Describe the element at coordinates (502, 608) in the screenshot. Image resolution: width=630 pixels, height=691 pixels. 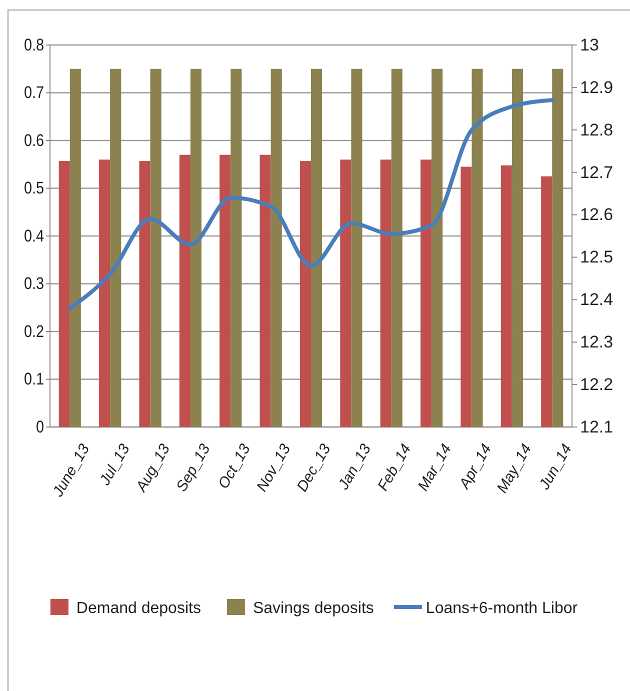
I see `legend-label: Loans+6-month Libor` at that location.